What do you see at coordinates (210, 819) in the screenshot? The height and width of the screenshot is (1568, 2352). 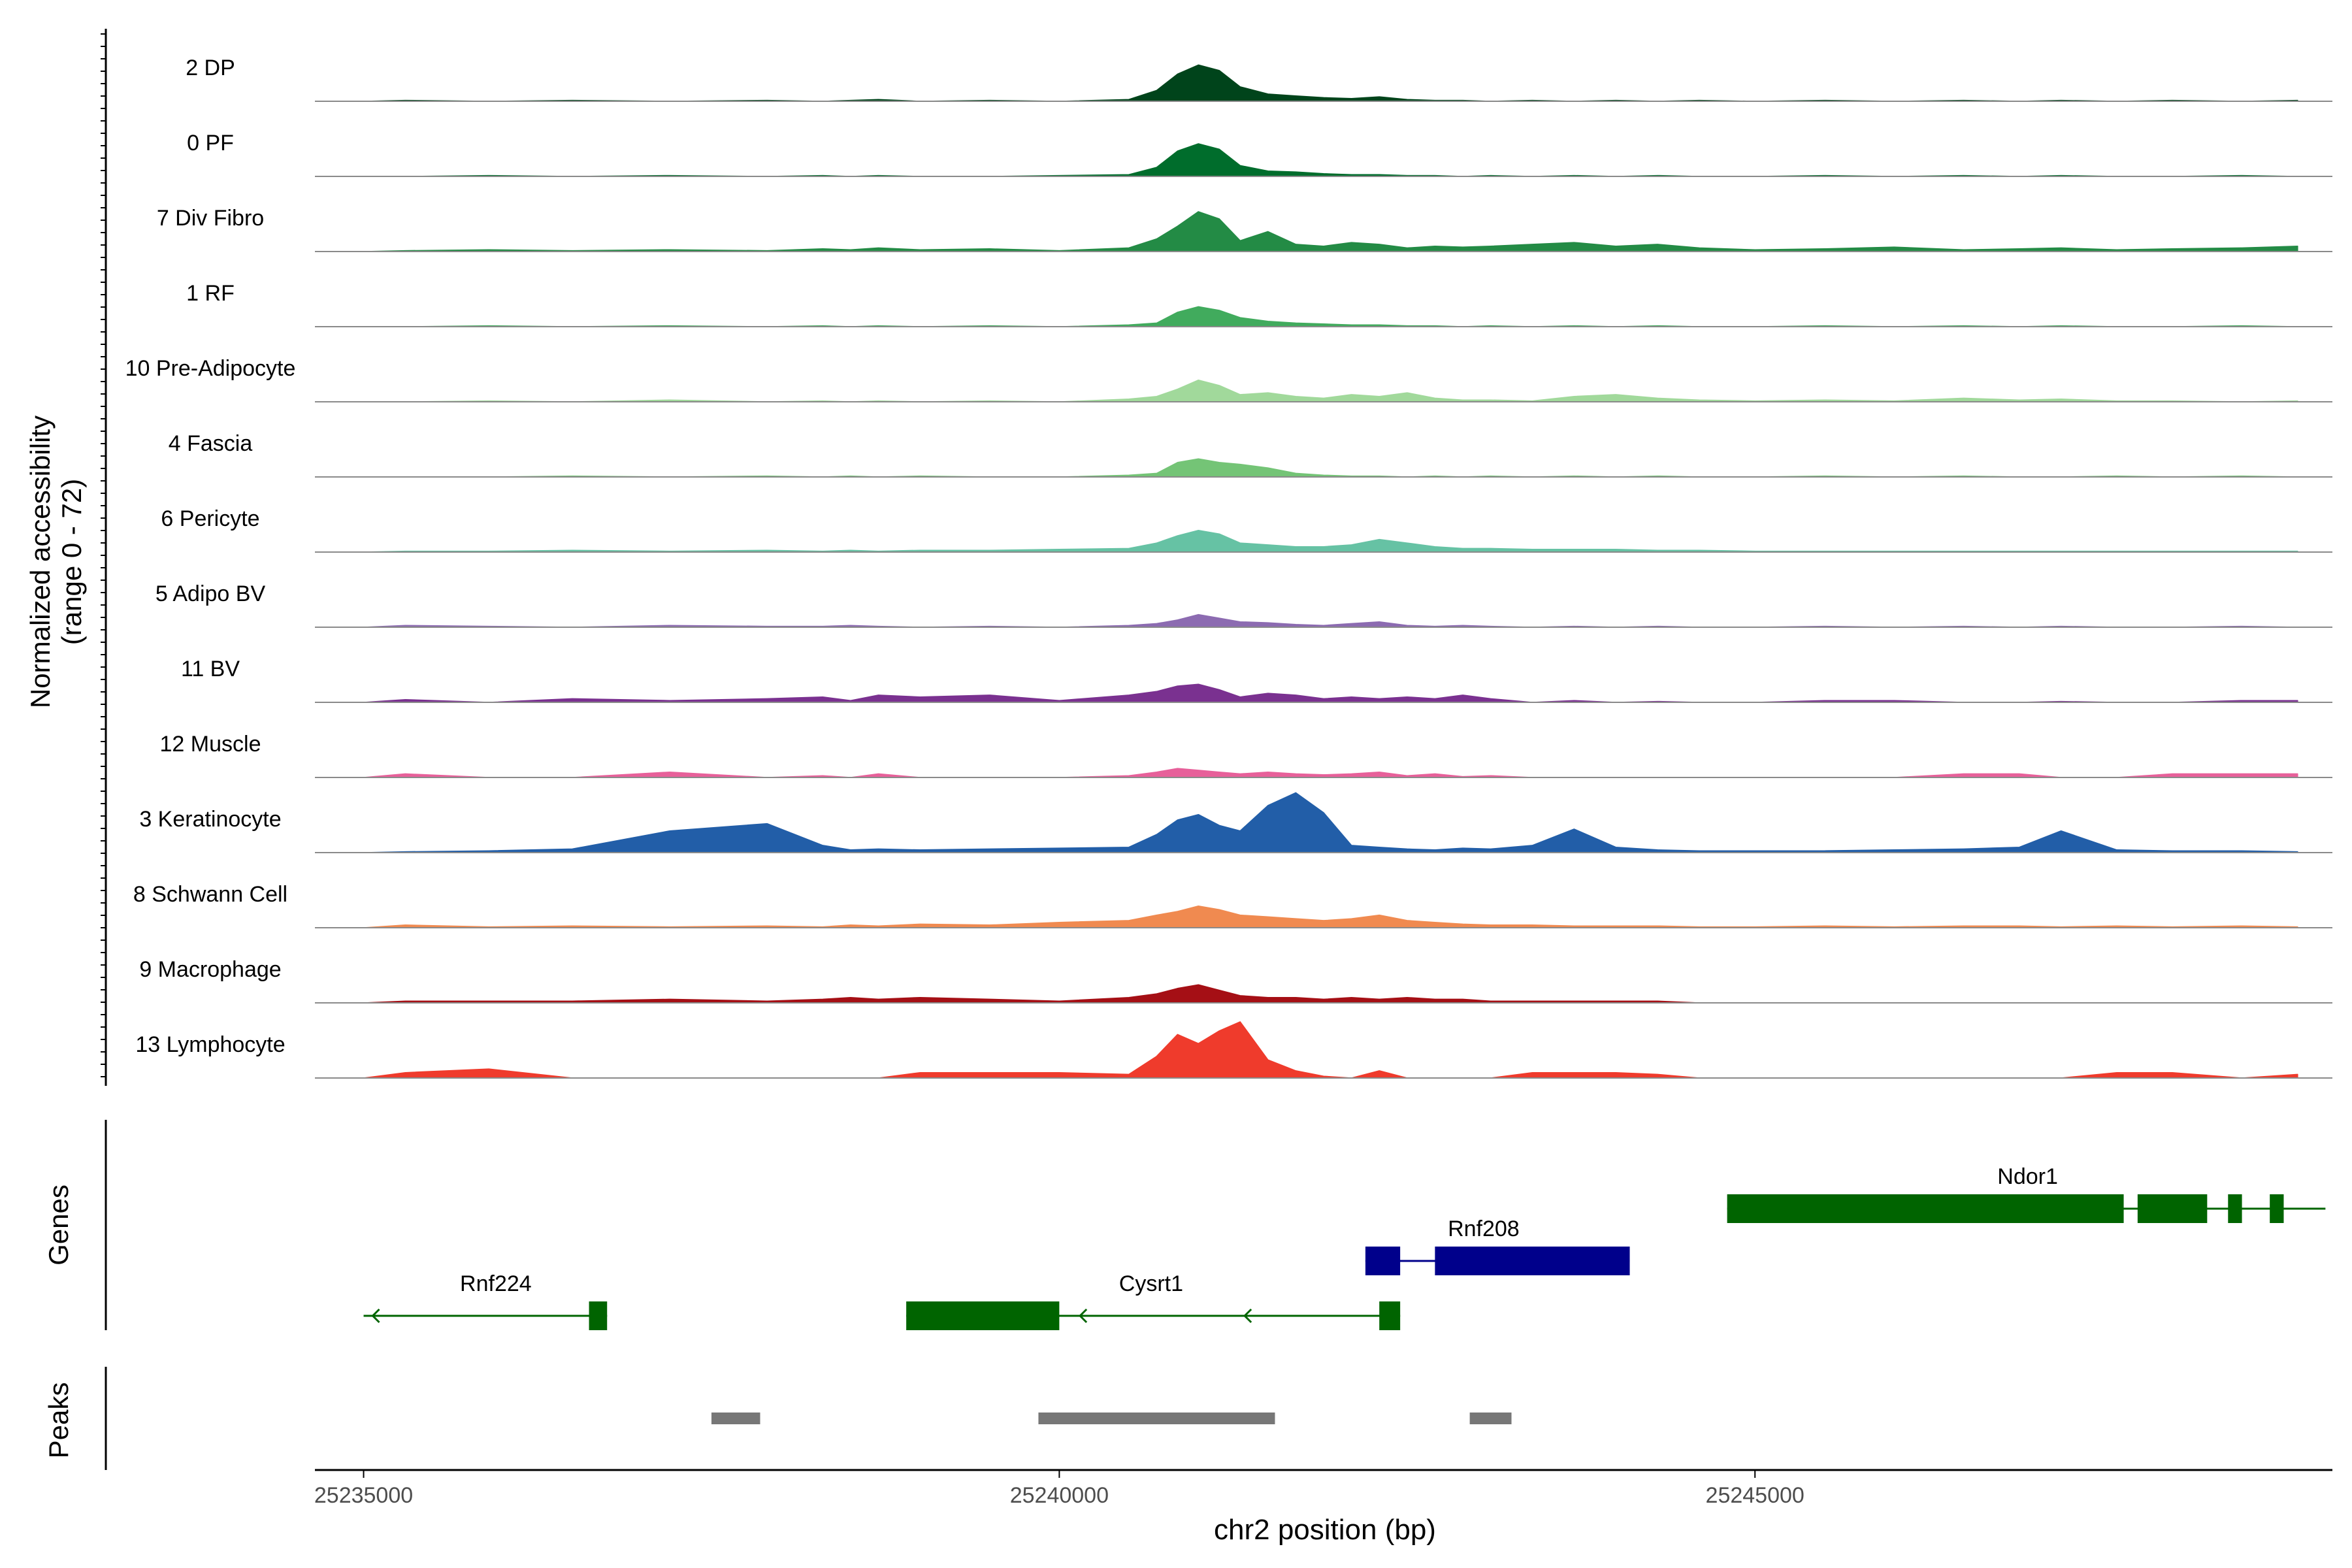 I see `track-label: 3 Keratinocyte` at bounding box center [210, 819].